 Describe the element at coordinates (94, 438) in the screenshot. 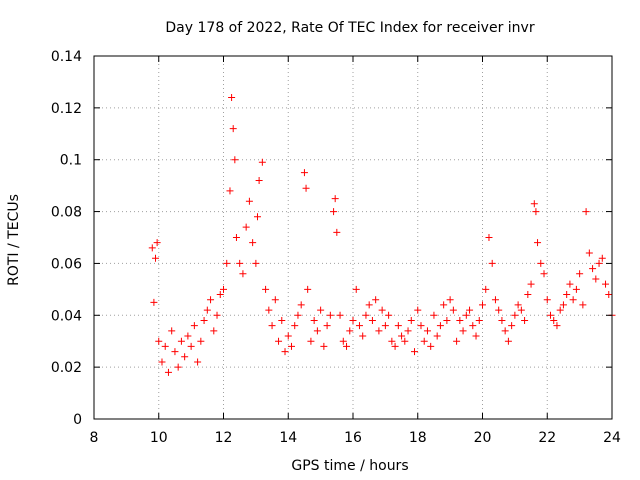

I see `x-tick-label: 8` at that location.